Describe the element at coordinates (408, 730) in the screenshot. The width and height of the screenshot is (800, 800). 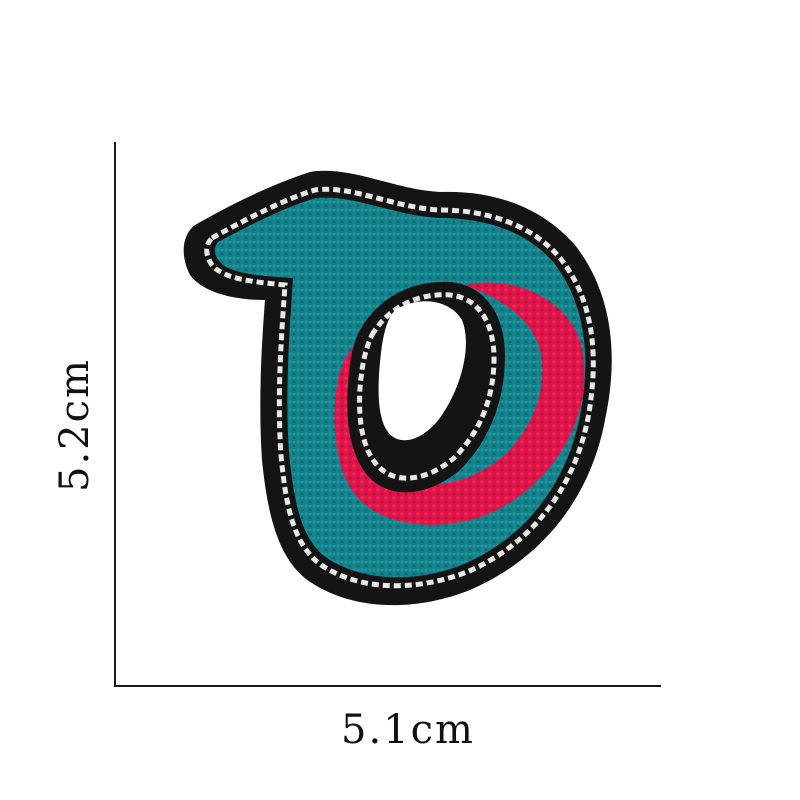
I see `width-label: 5.1cm` at that location.